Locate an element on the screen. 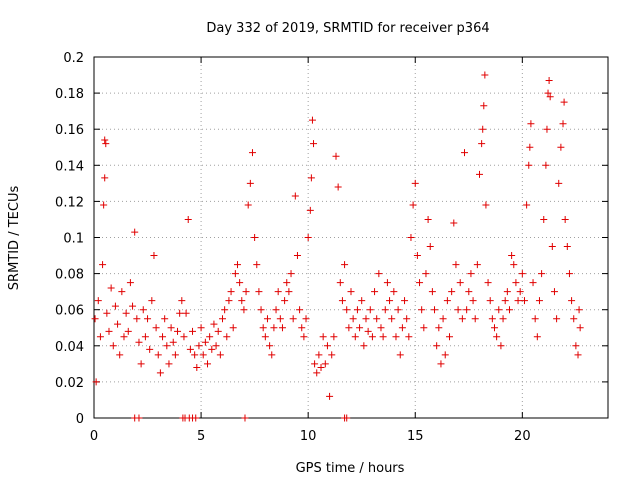  x-tick-label: 0 is located at coordinates (94, 436).